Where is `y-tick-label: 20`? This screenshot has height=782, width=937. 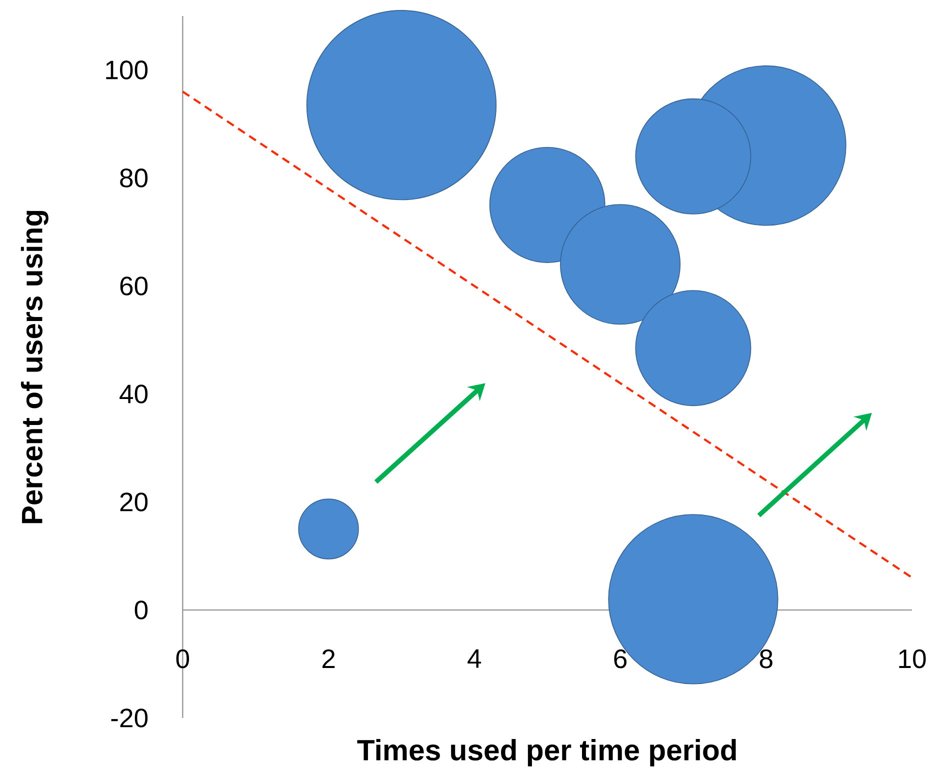
y-tick-label: 20 is located at coordinates (134, 502).